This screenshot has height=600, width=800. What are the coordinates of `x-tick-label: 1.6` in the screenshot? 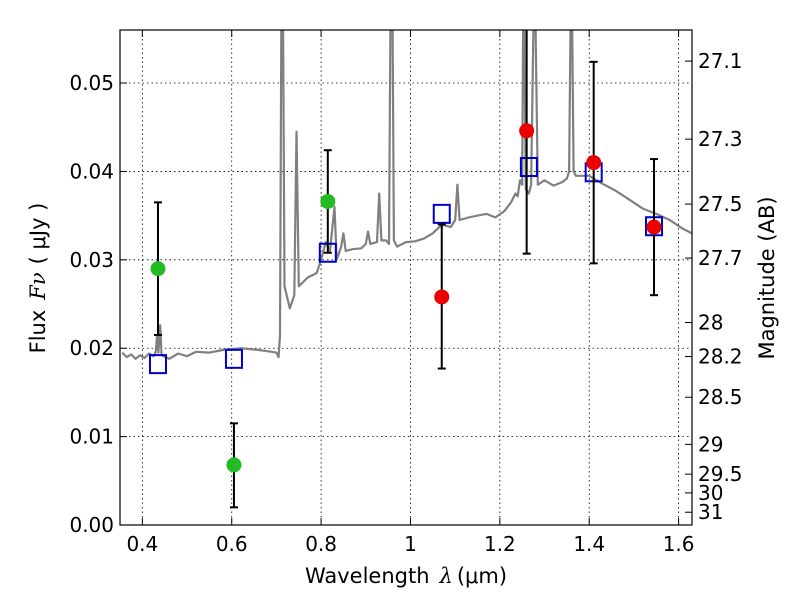 It's located at (679, 544).